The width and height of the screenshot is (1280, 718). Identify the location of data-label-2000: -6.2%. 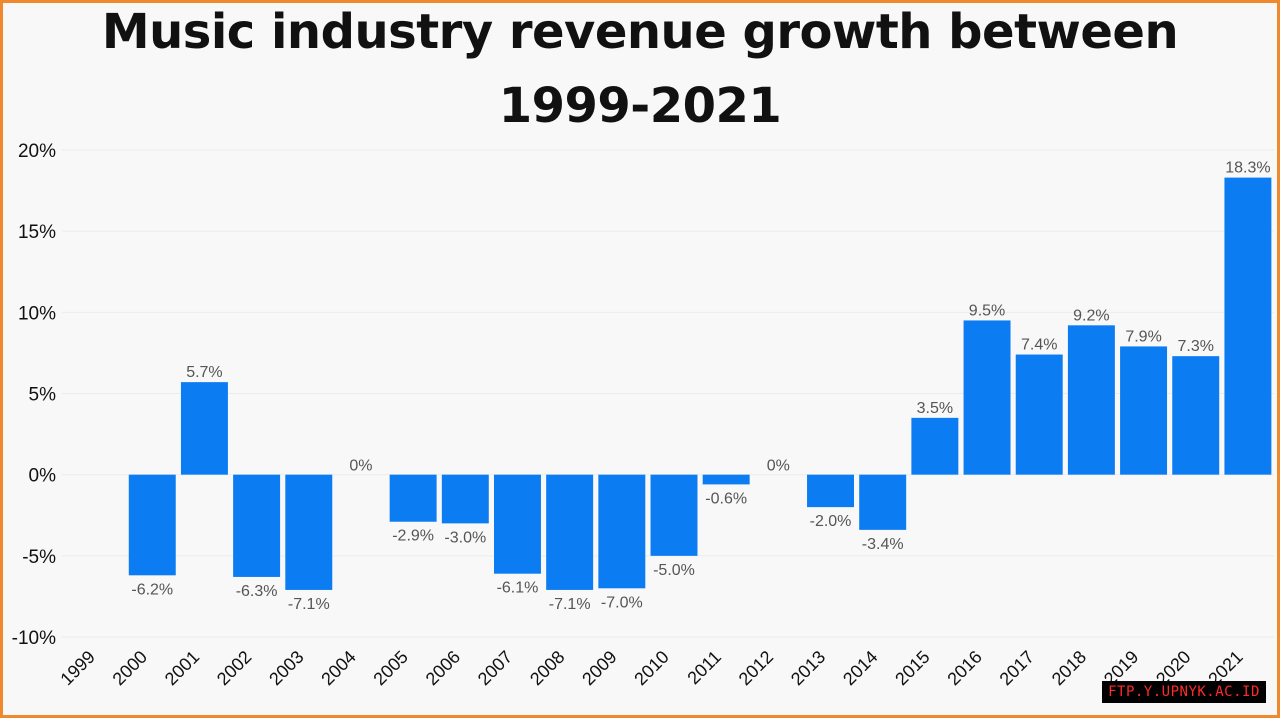
(152, 589).